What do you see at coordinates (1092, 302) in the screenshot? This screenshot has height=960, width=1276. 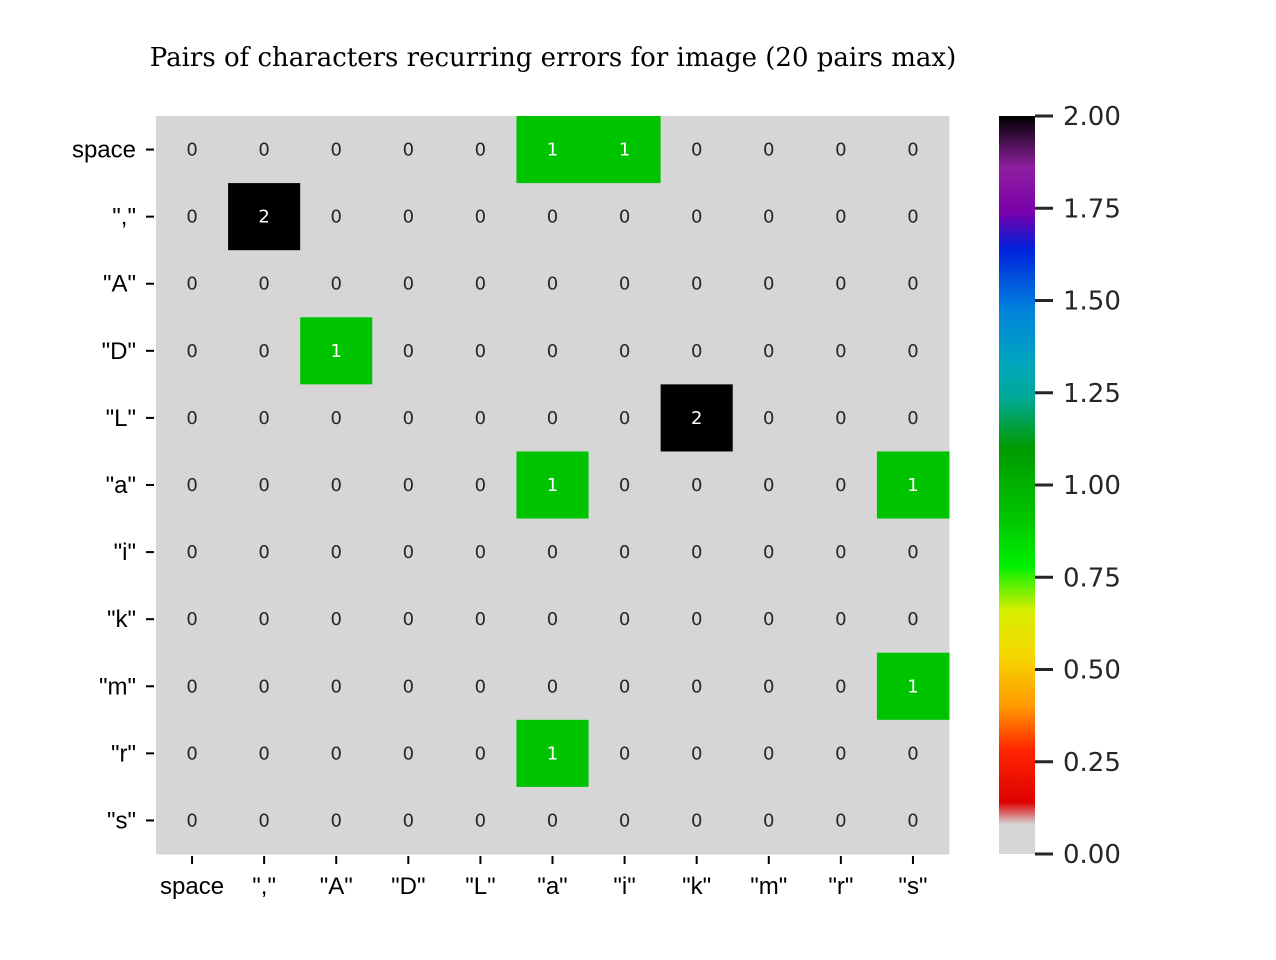 I see `colorbar-tick-label: 1.50` at bounding box center [1092, 302].